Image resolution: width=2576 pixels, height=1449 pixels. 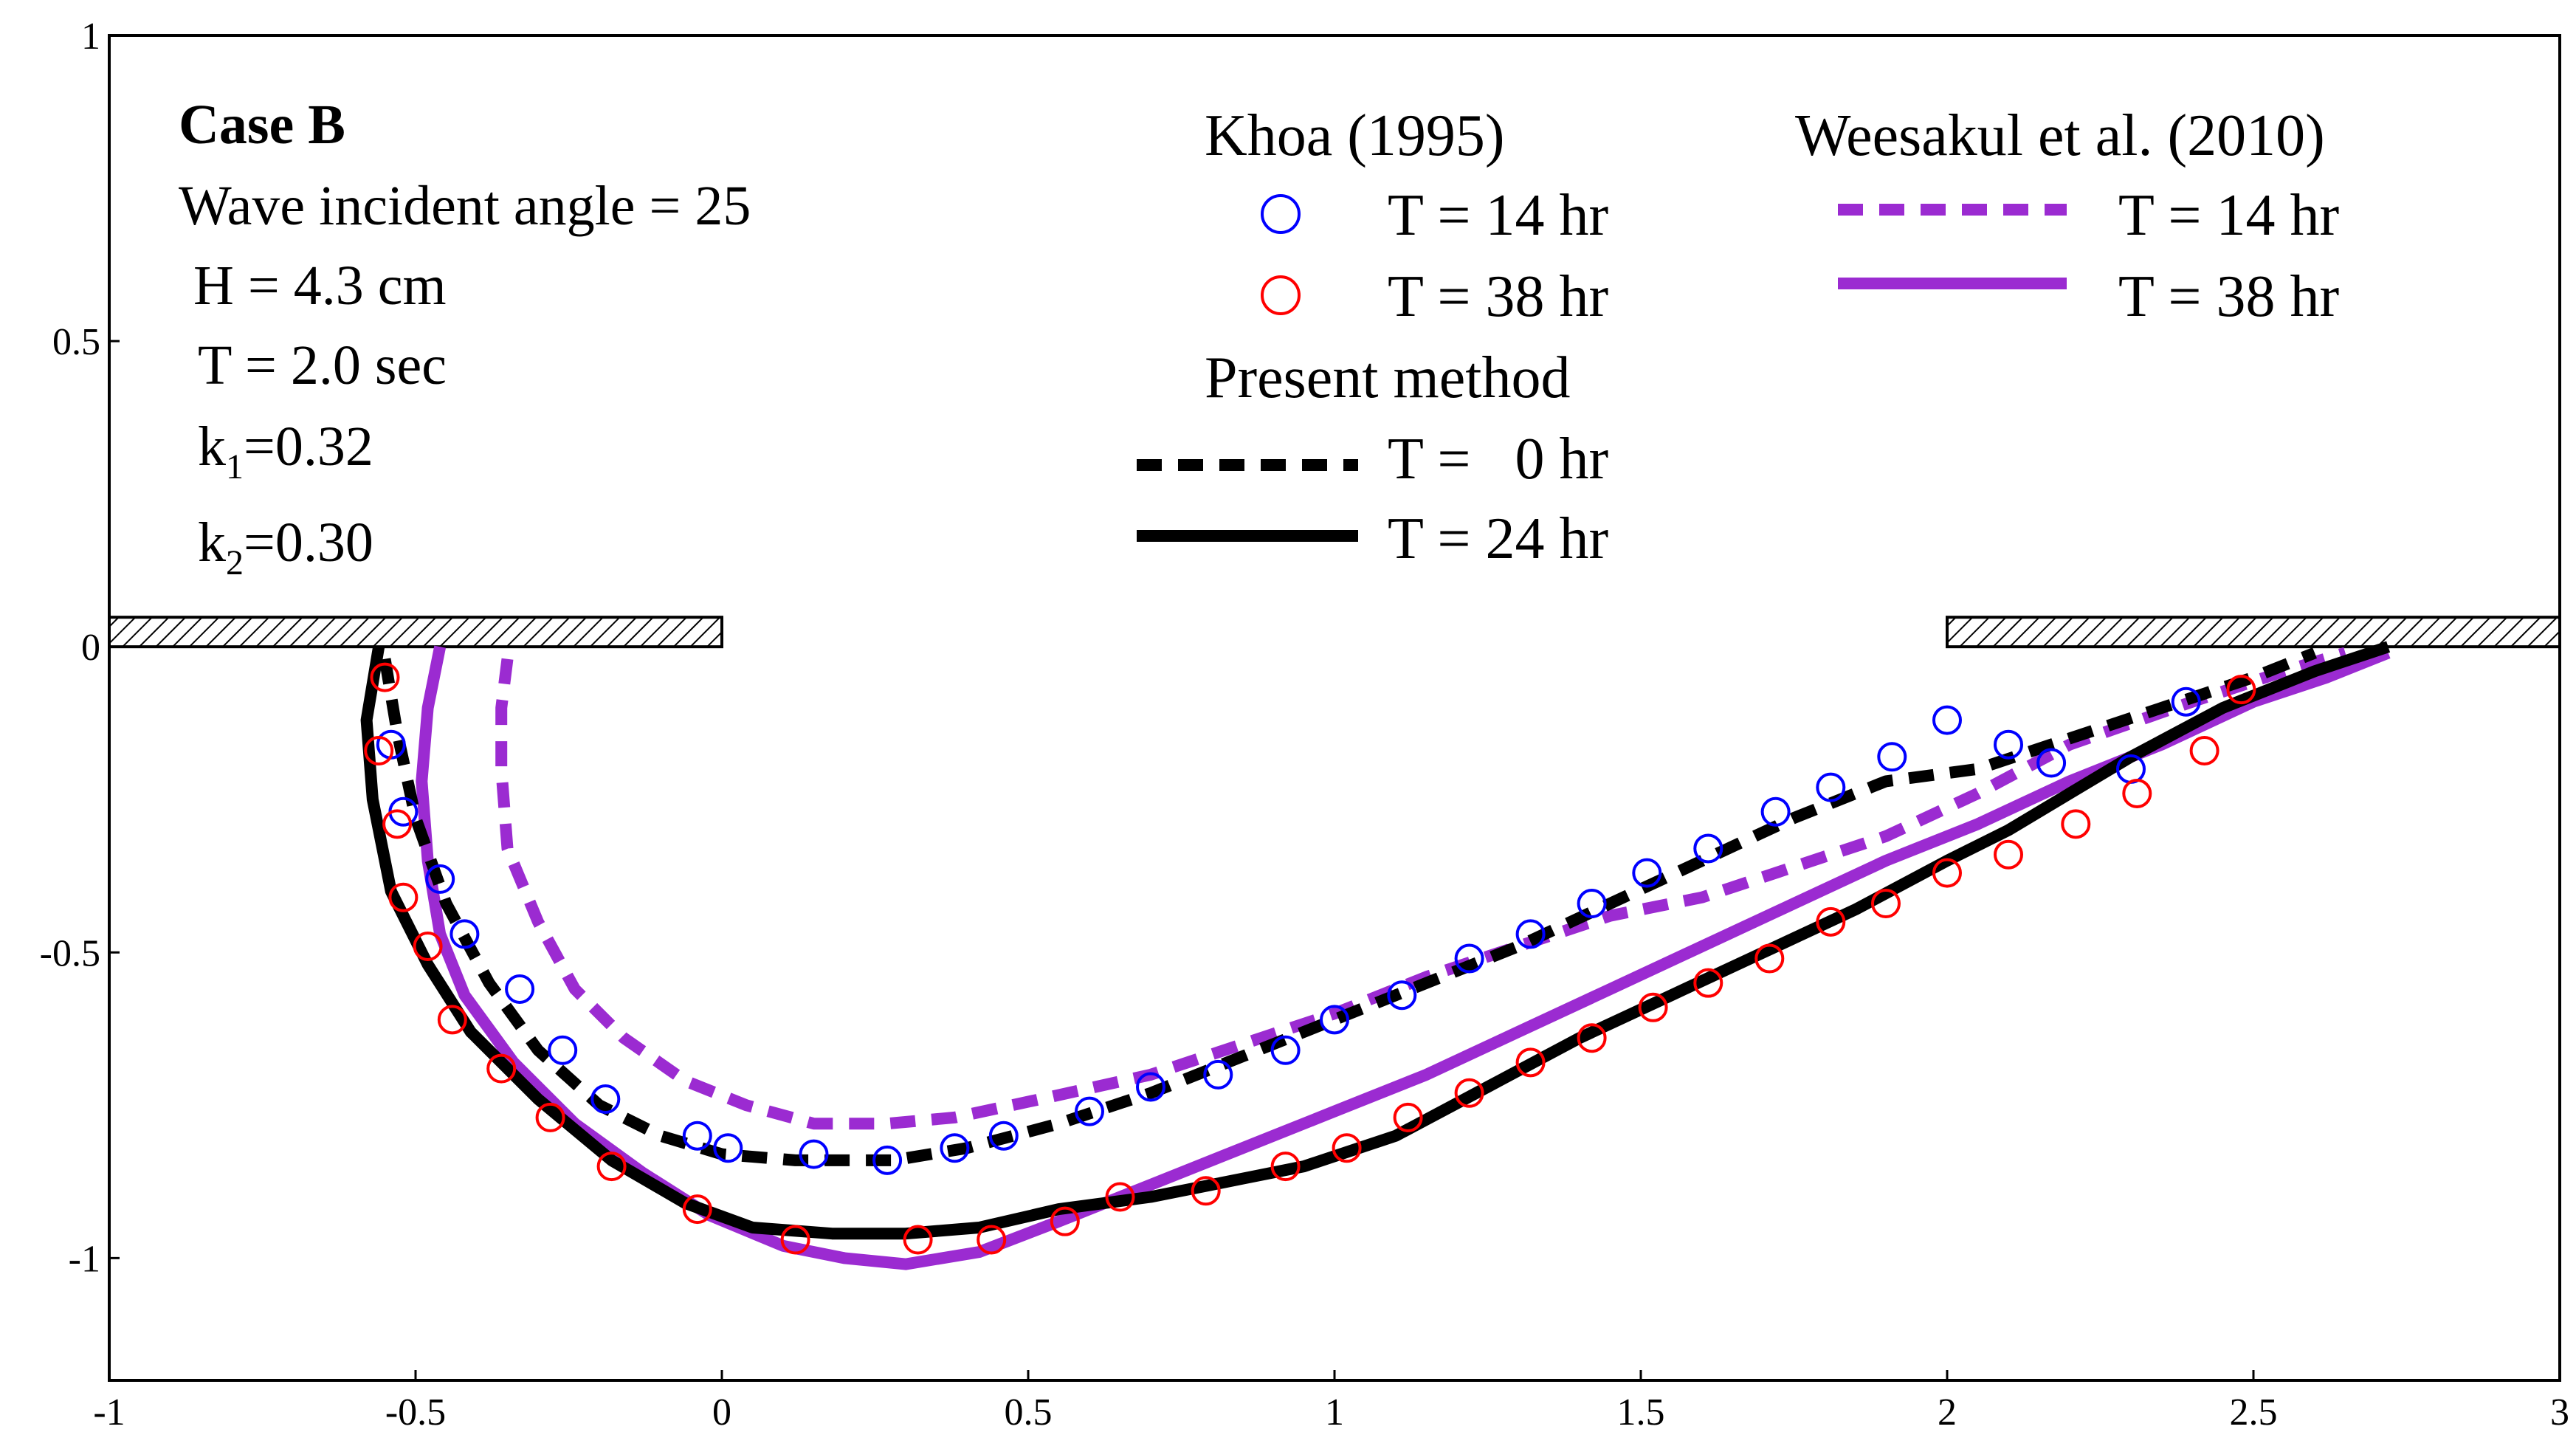 What do you see at coordinates (465, 206) in the screenshot?
I see `wave-angle-label: Wave incident angle = 25` at bounding box center [465, 206].